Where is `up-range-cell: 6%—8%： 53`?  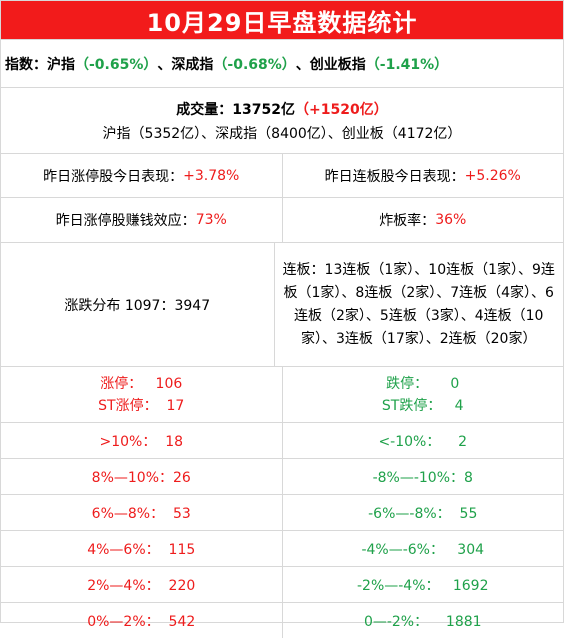
up-range-cell: 6%—8%： 53 is located at coordinates (141, 513).